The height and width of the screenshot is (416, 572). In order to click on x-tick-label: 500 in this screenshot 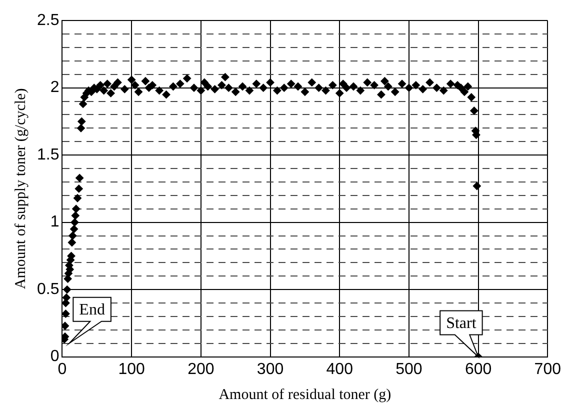, I will do `click(409, 369)`.